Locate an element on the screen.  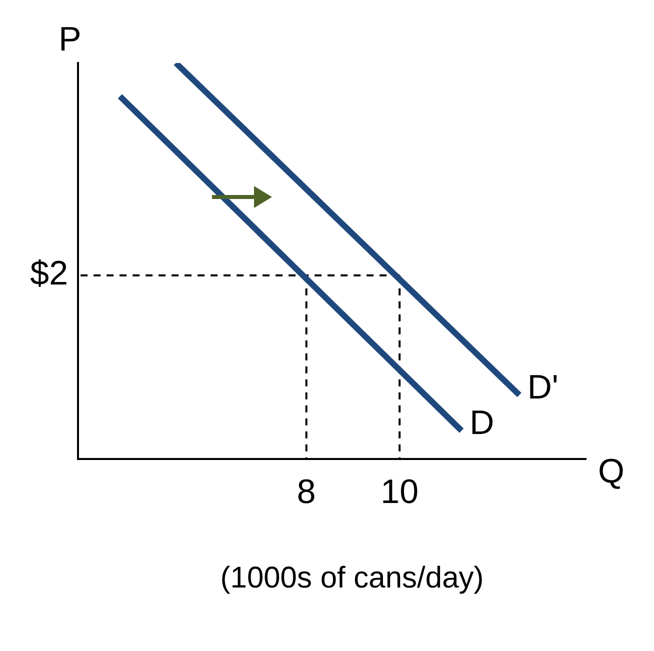
text: $2 is located at coordinates (49, 273).